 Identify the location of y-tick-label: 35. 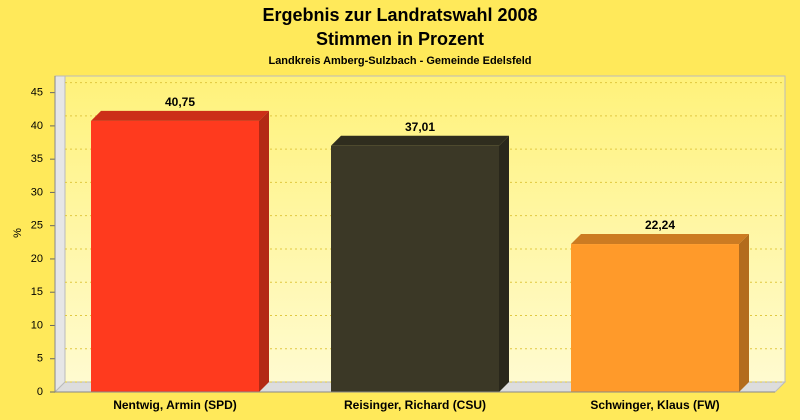
(37, 159).